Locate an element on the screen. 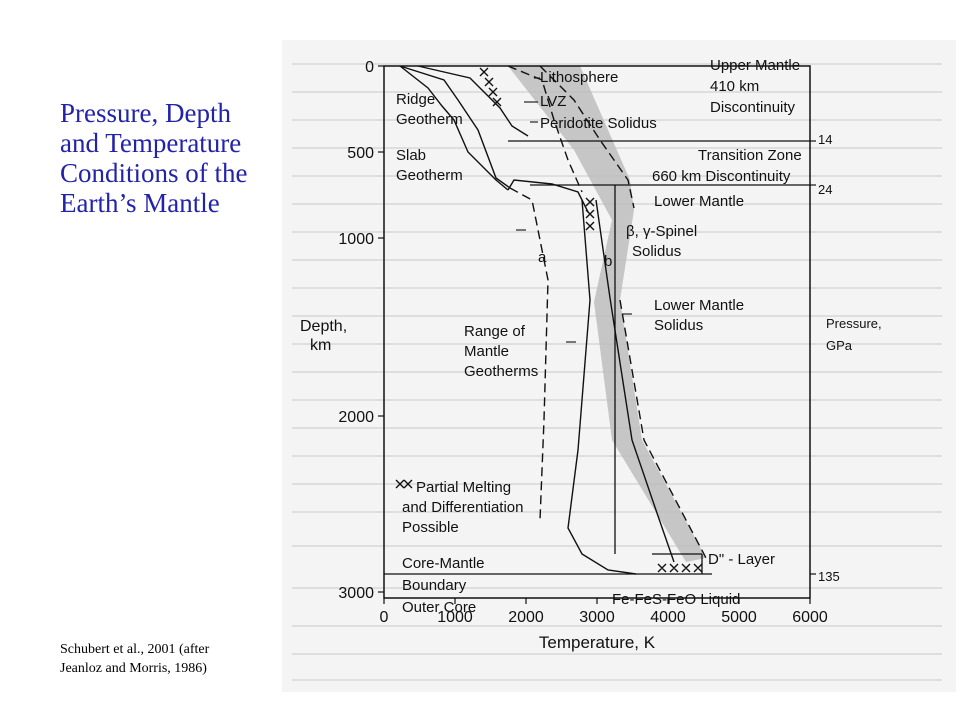  spinel-solidus-label-line: Solidus is located at coordinates (656, 251).